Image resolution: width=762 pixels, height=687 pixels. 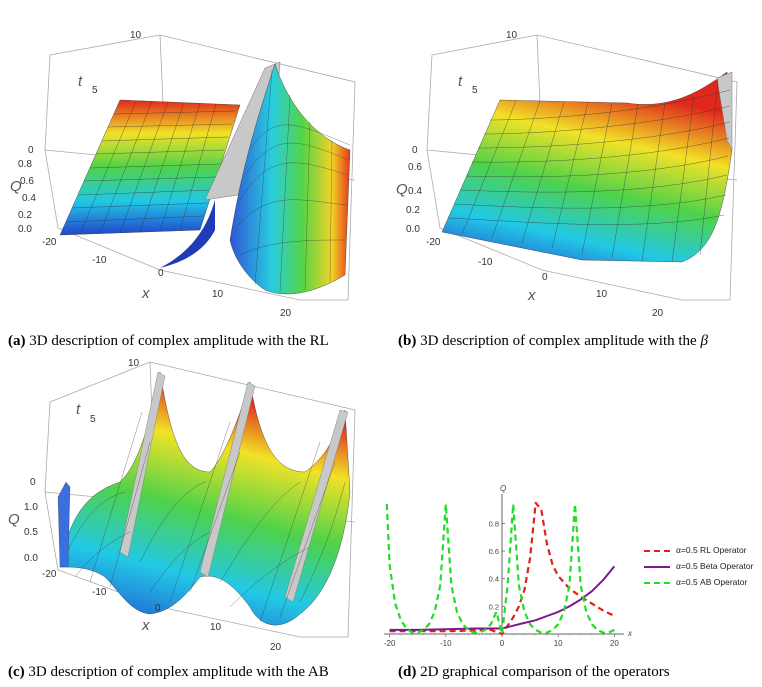 I want to click on series-beta-operator, so click(x=502, y=598).